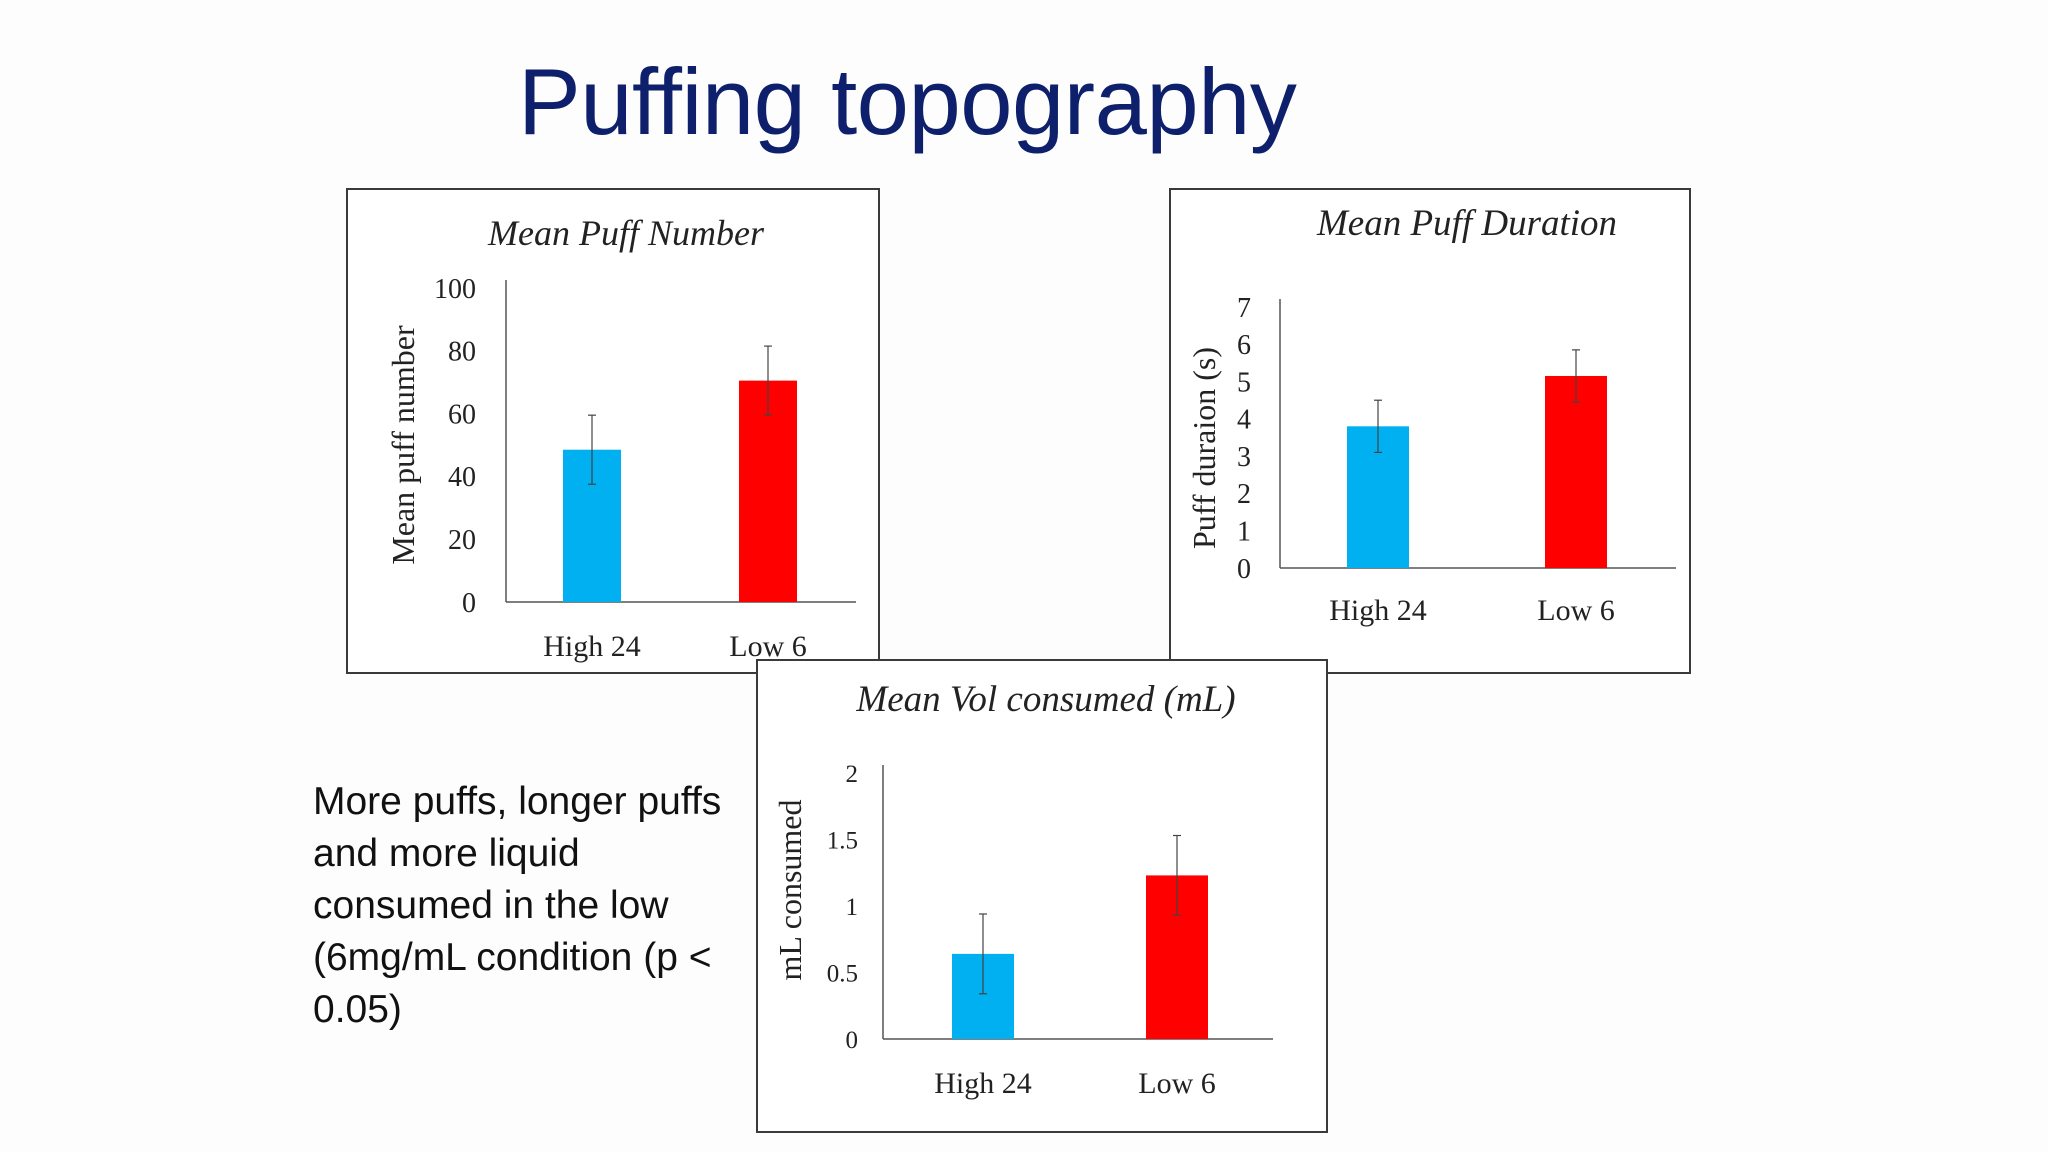 Image resolution: width=2048 pixels, height=1152 pixels. What do you see at coordinates (462, 414) in the screenshot?
I see `y-tick-label: 60` at bounding box center [462, 414].